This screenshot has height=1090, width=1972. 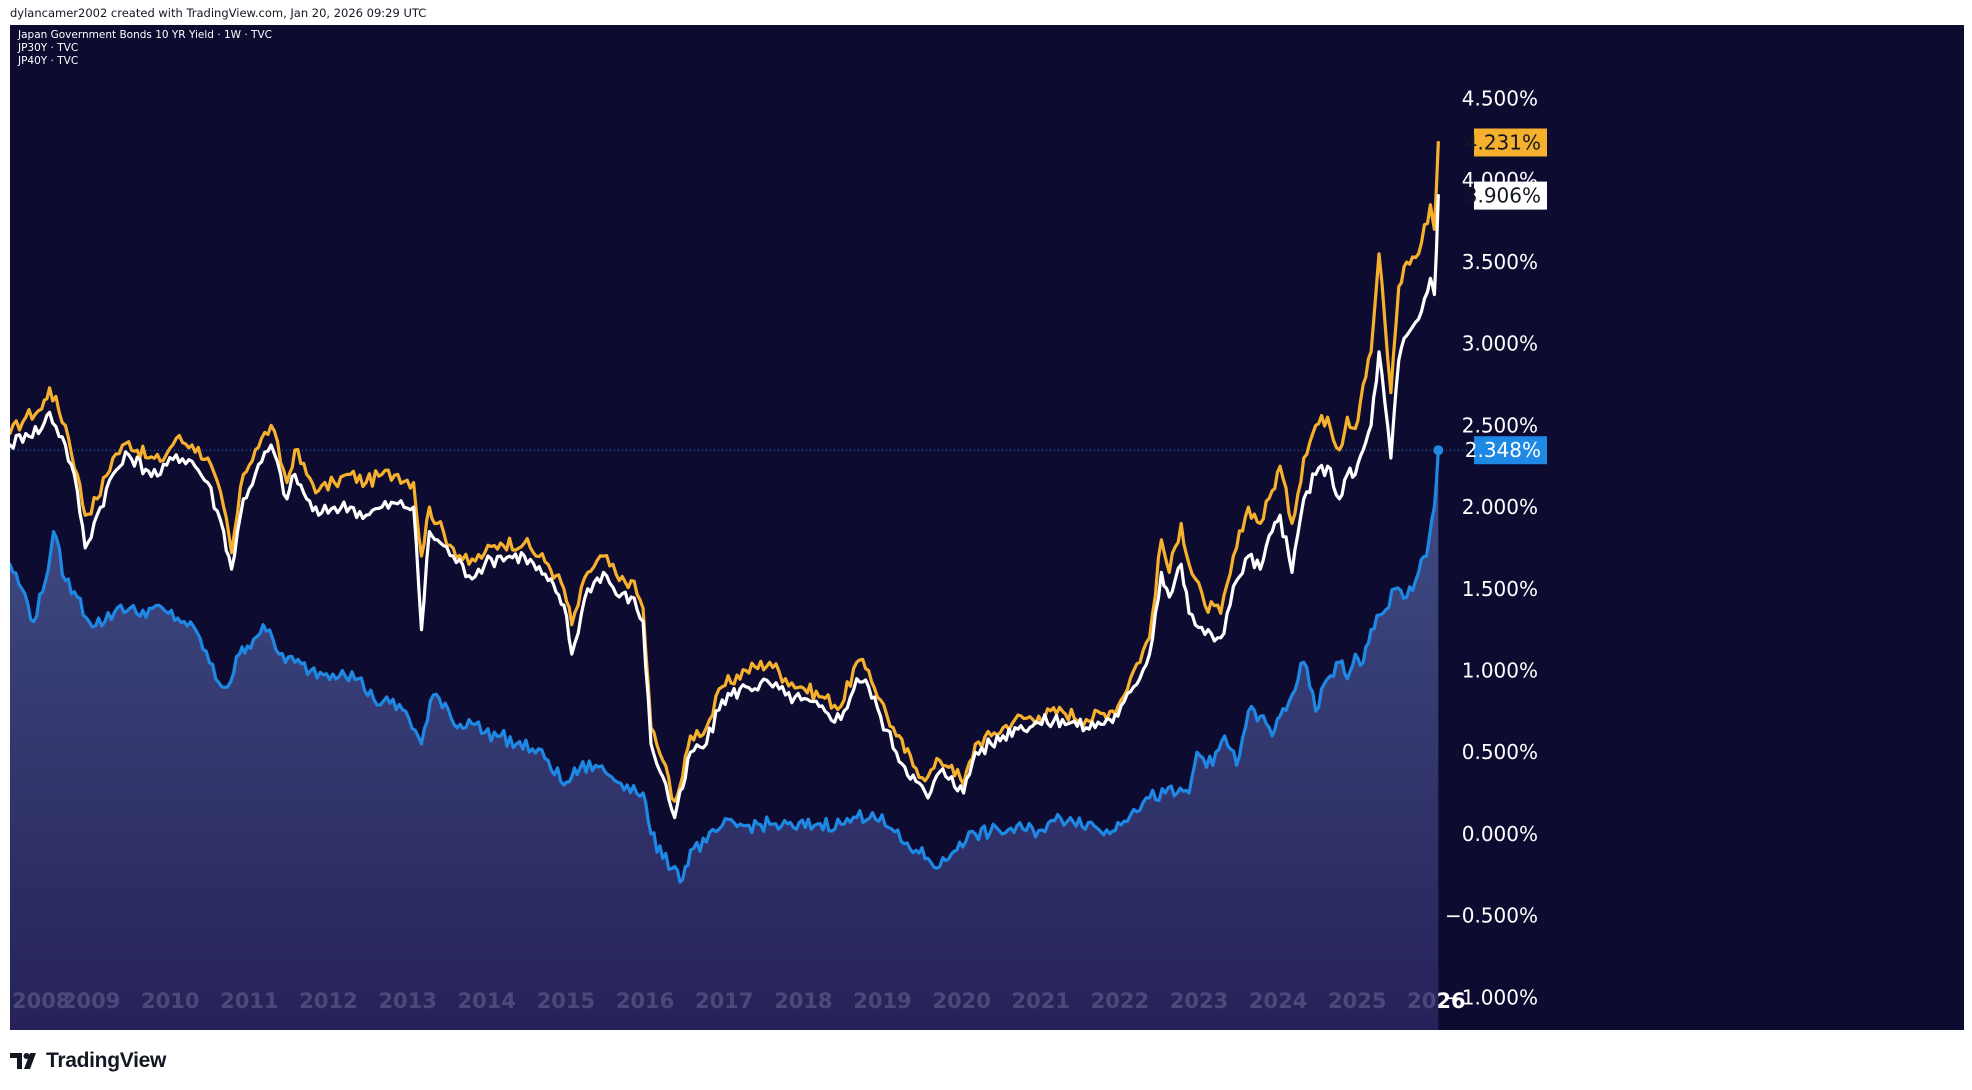 What do you see at coordinates (1500, 262) in the screenshot?
I see `y-tick-label: 3.500%` at bounding box center [1500, 262].